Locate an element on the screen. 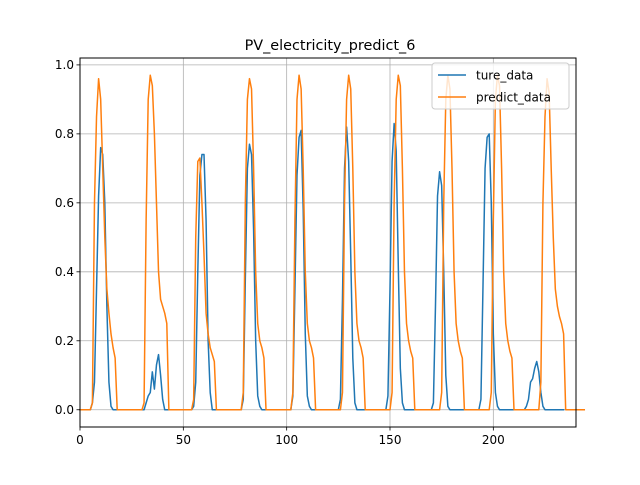 The width and height of the screenshot is (640, 485). y-axis: 0.0 0.2 0.4 0.6 0.8 1.0 is located at coordinates (67, 237).